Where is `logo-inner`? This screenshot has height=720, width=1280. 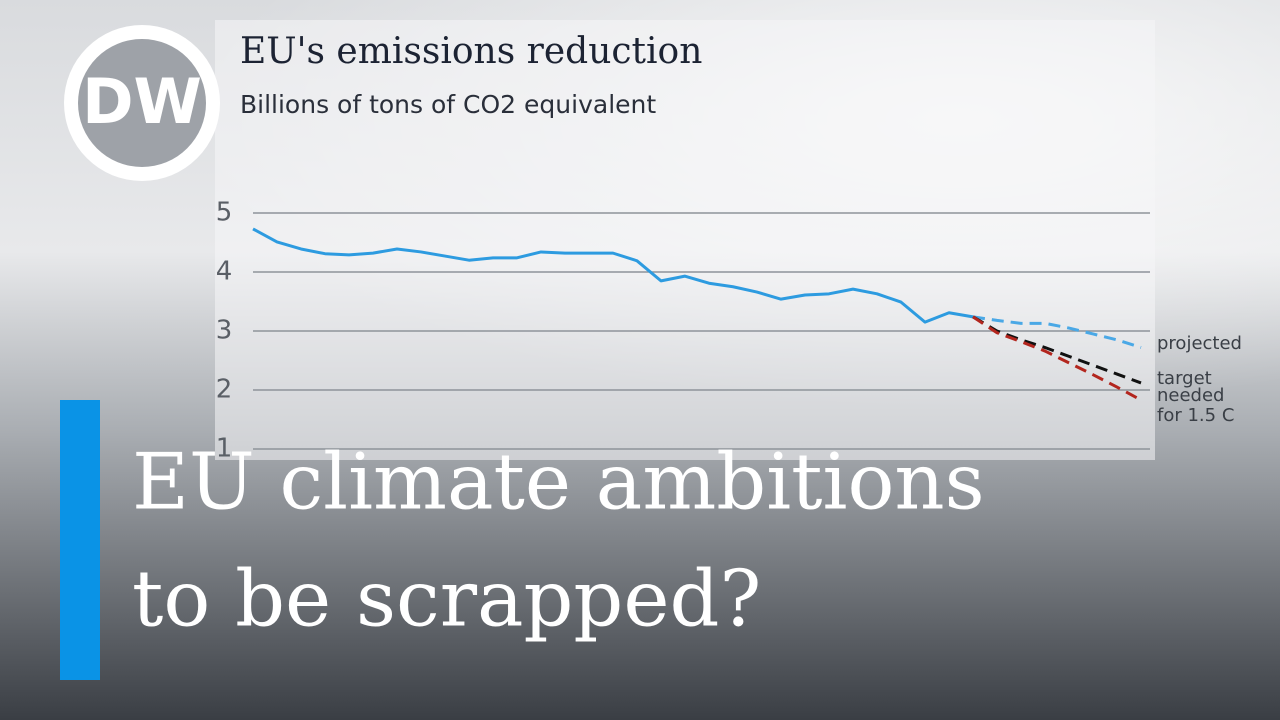 logo-inner is located at coordinates (142, 103).